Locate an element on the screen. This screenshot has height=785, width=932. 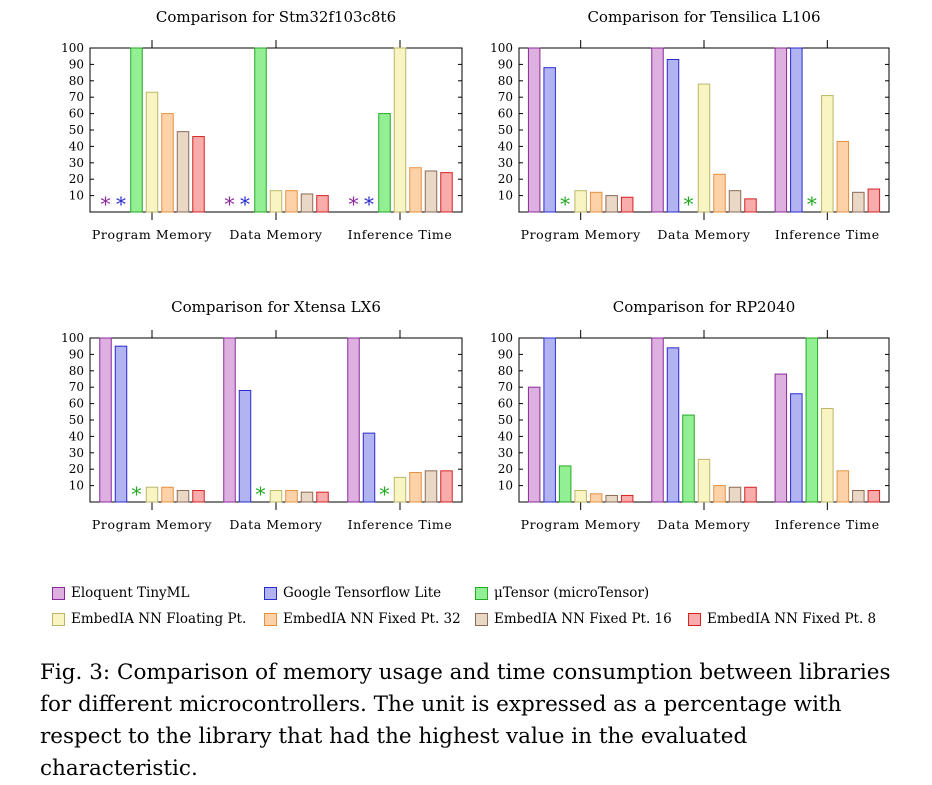
chart-title: Comparison for RP2040 is located at coordinates (704, 307).